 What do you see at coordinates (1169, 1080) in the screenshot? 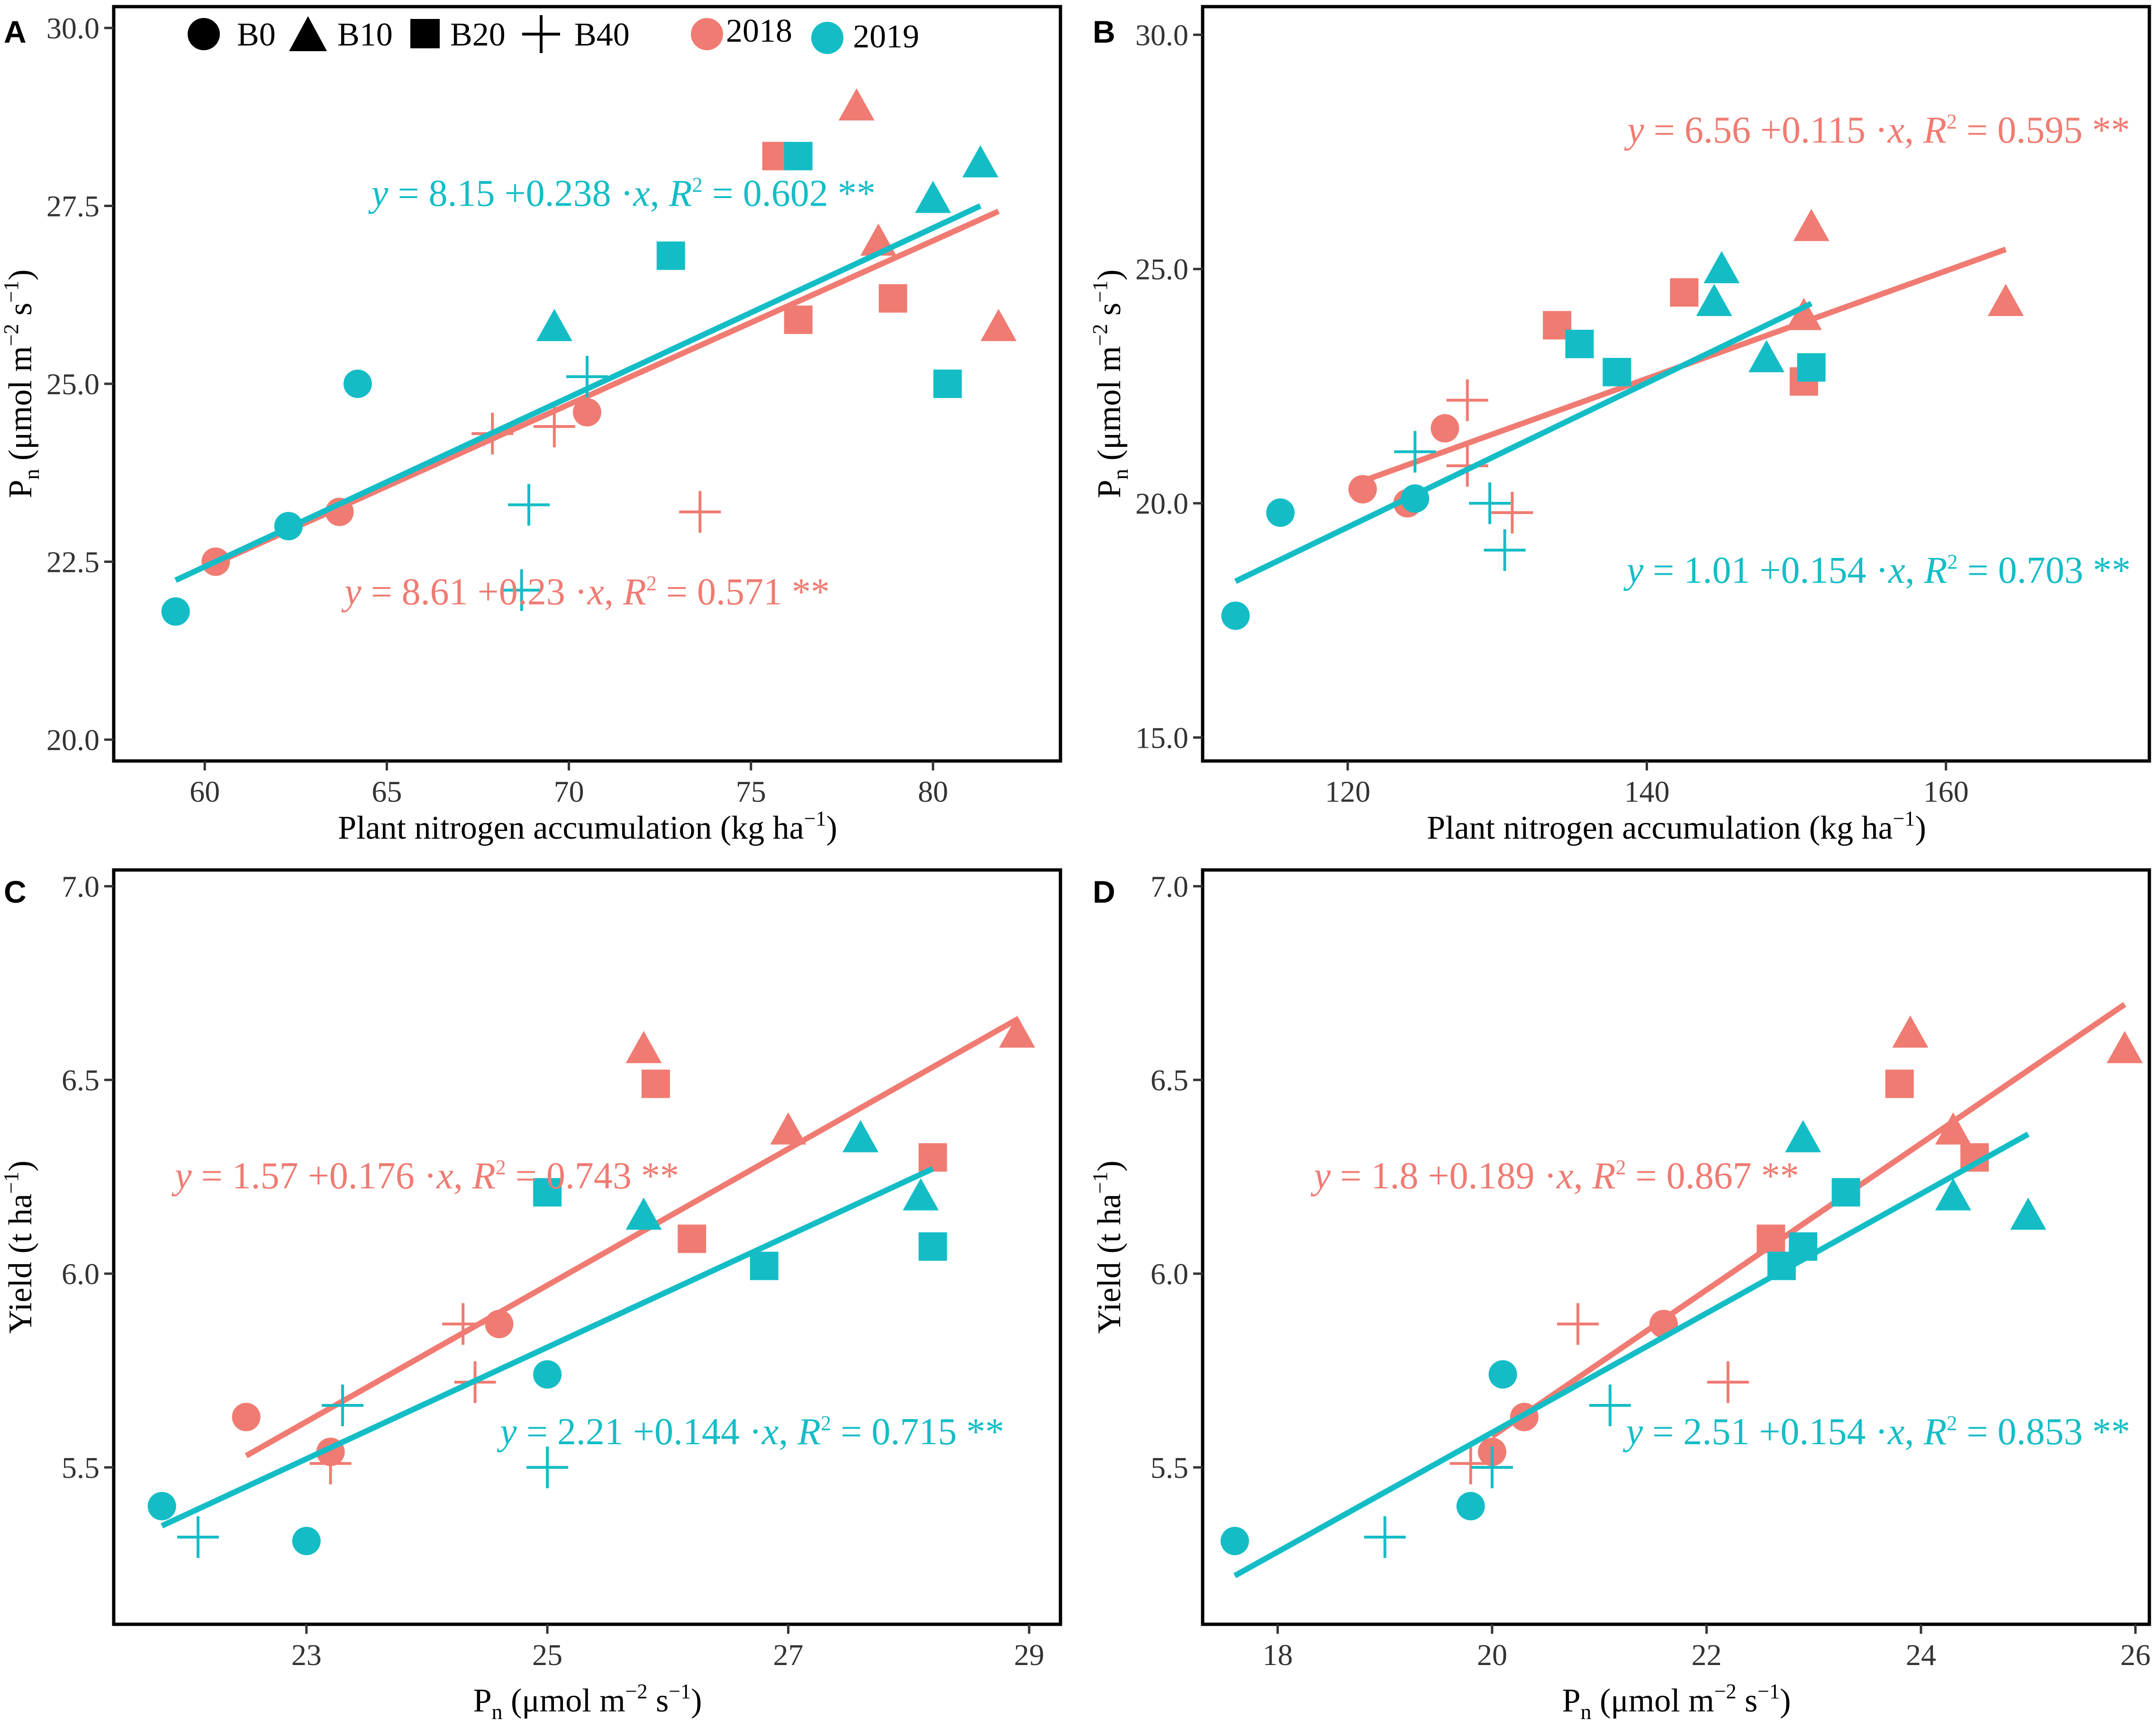
I see `y-tick-label: 6.5` at bounding box center [1169, 1080].